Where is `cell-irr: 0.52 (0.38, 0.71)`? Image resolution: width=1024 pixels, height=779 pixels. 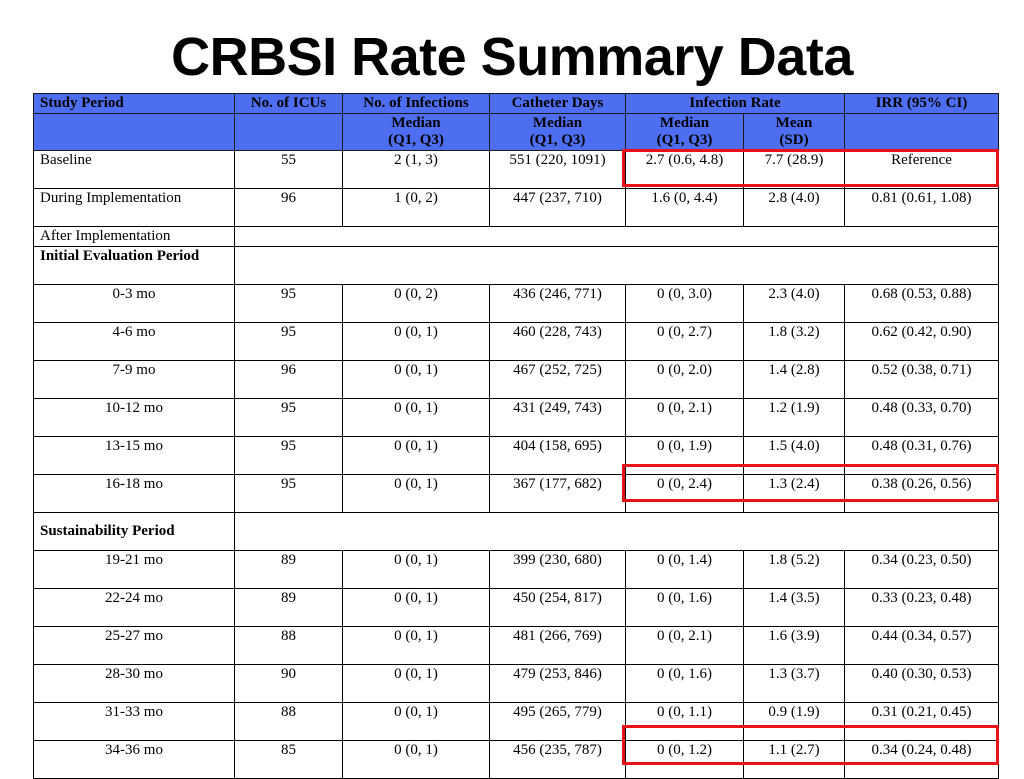 cell-irr: 0.52 (0.38, 0.71) is located at coordinates (922, 379).